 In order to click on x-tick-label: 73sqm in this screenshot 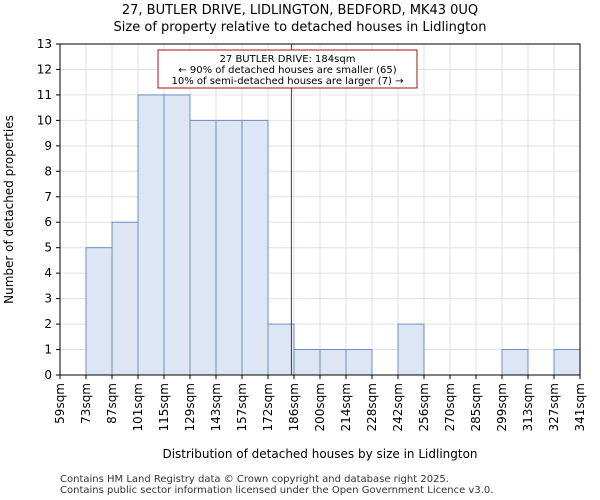, I will do `click(86, 403)`.